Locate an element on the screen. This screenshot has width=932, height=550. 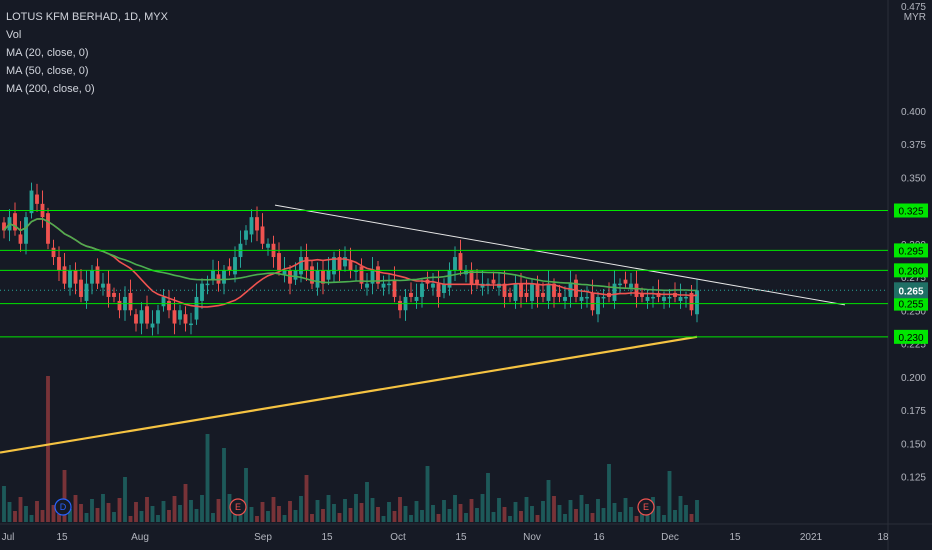
indicator-ma200: MA (200, close, 0) is located at coordinates (50, 89).